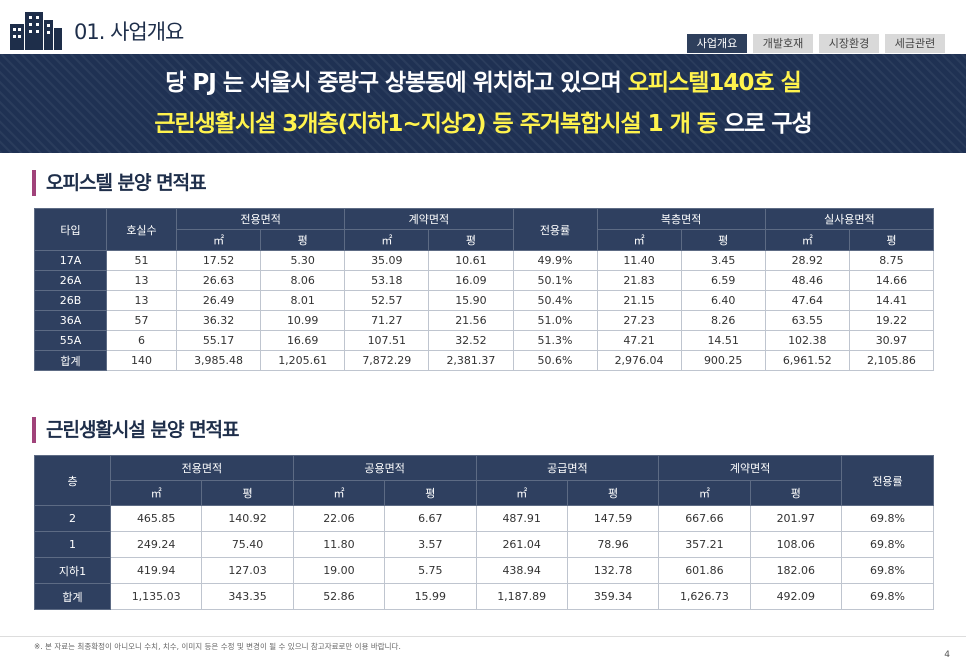 The width and height of the screenshot is (966, 669). I want to click on table-cell: 14.41, so click(891, 300).